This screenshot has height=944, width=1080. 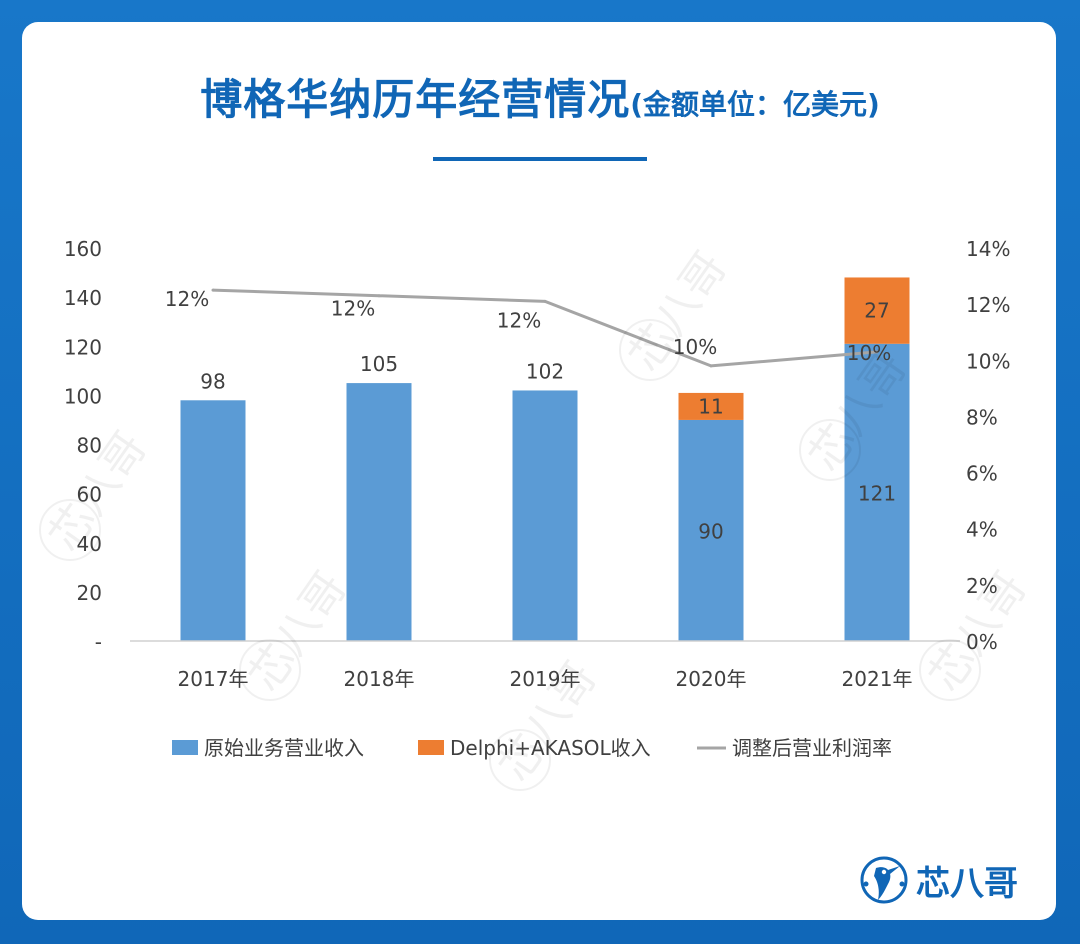 What do you see at coordinates (755, 104) in the screenshot?
I see `title-unit: (金额单位：亿美元)` at bounding box center [755, 104].